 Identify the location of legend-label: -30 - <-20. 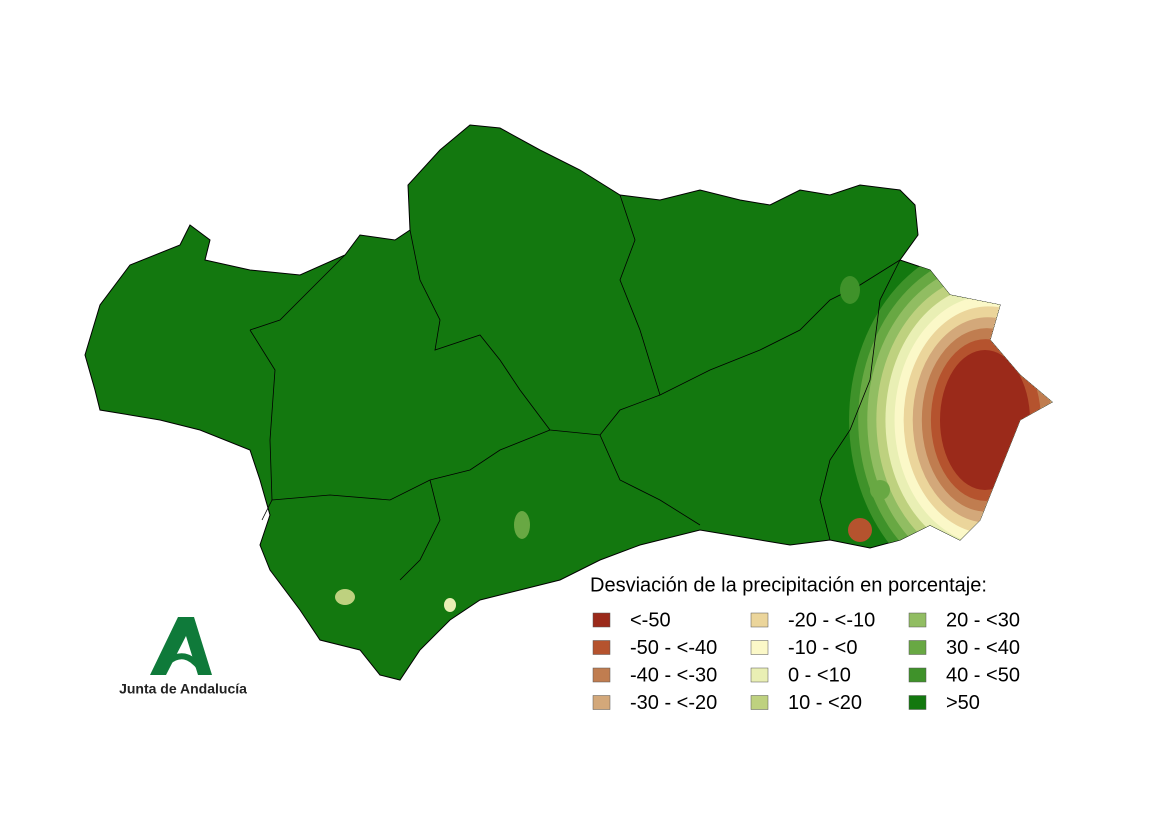
(673, 703).